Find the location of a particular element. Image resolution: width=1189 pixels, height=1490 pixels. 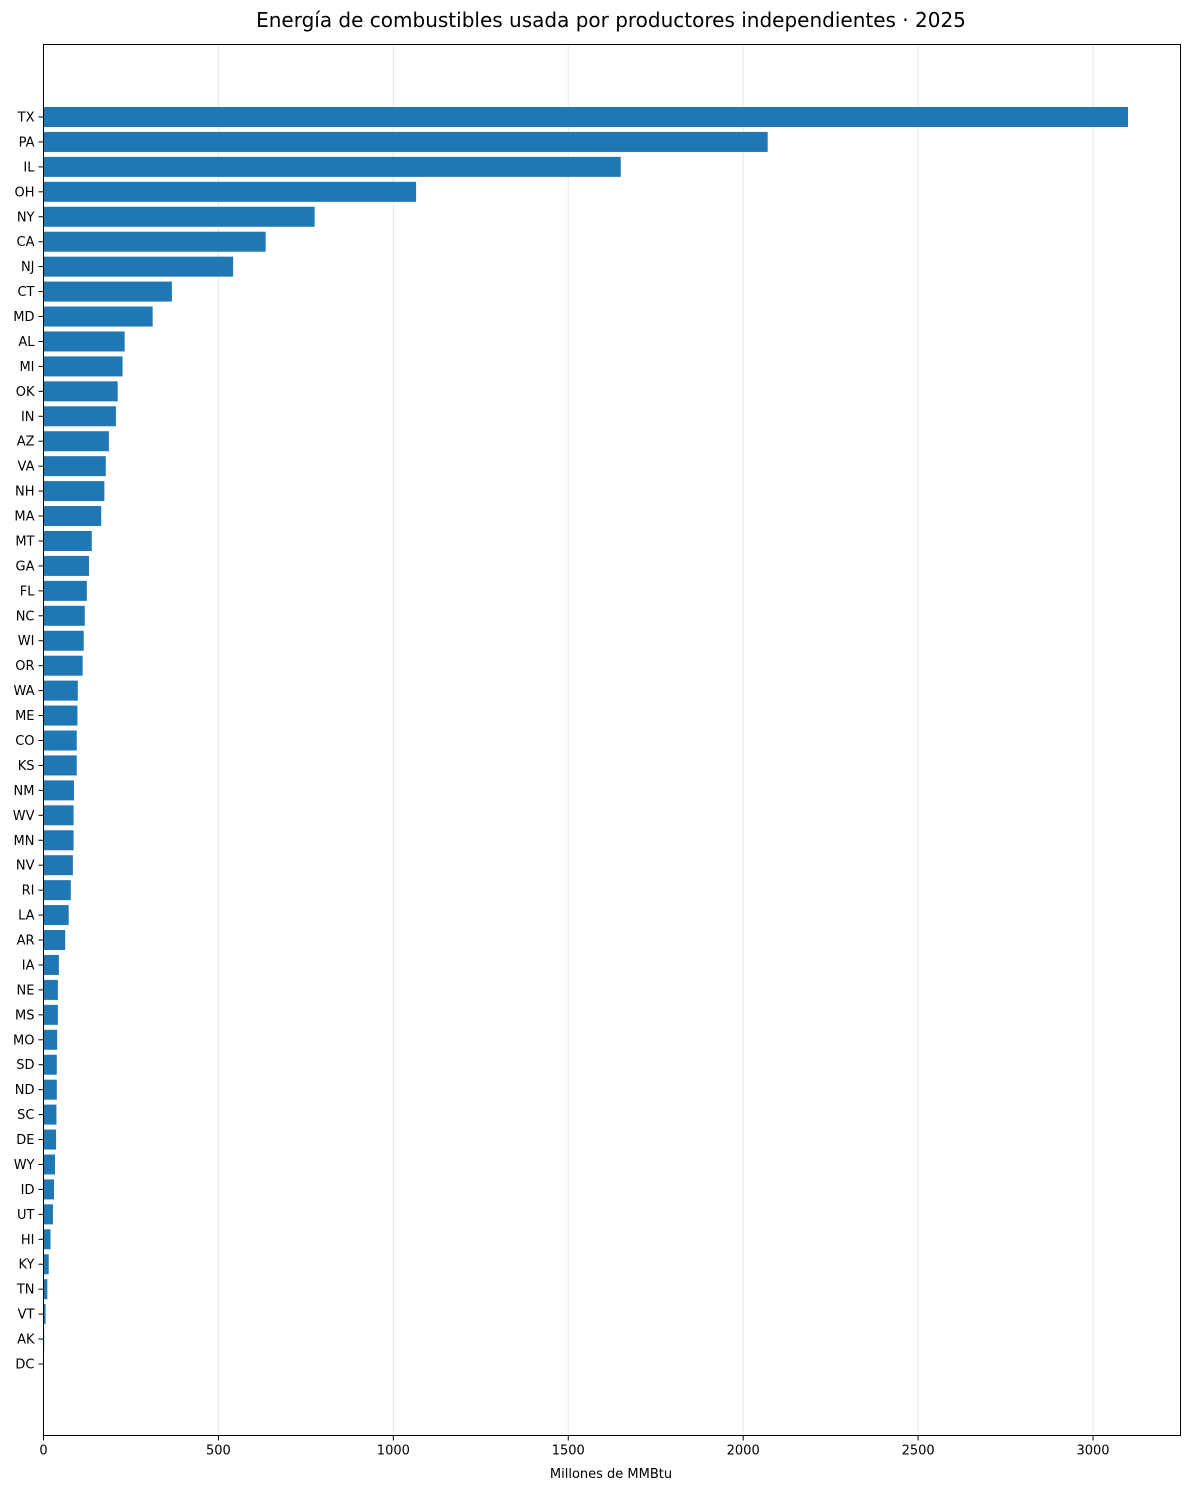

y-tick-label: AZ is located at coordinates (26, 442).